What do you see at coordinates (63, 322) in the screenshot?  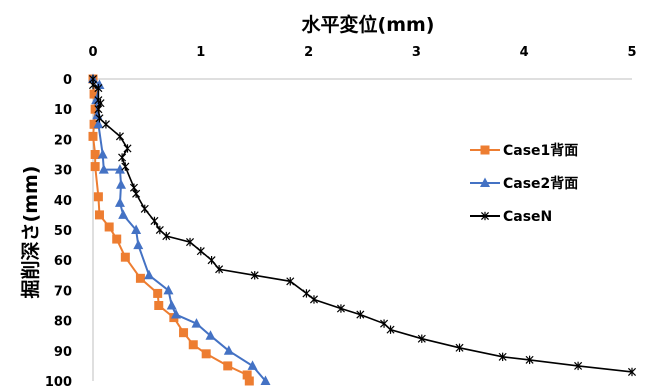 I see `y-tick-label: 80` at bounding box center [63, 322].